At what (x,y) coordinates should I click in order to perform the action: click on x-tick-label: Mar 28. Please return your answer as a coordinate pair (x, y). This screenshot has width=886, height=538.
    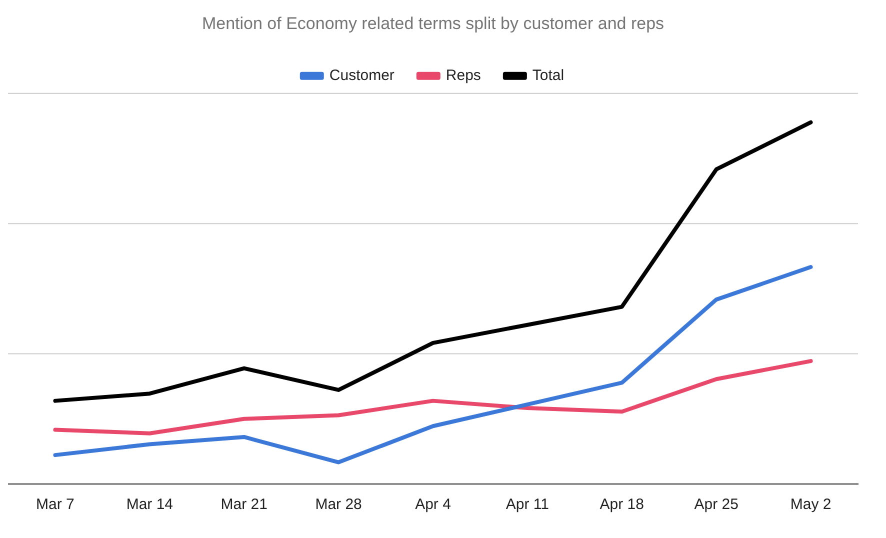
    Looking at the image, I should click on (338, 505).